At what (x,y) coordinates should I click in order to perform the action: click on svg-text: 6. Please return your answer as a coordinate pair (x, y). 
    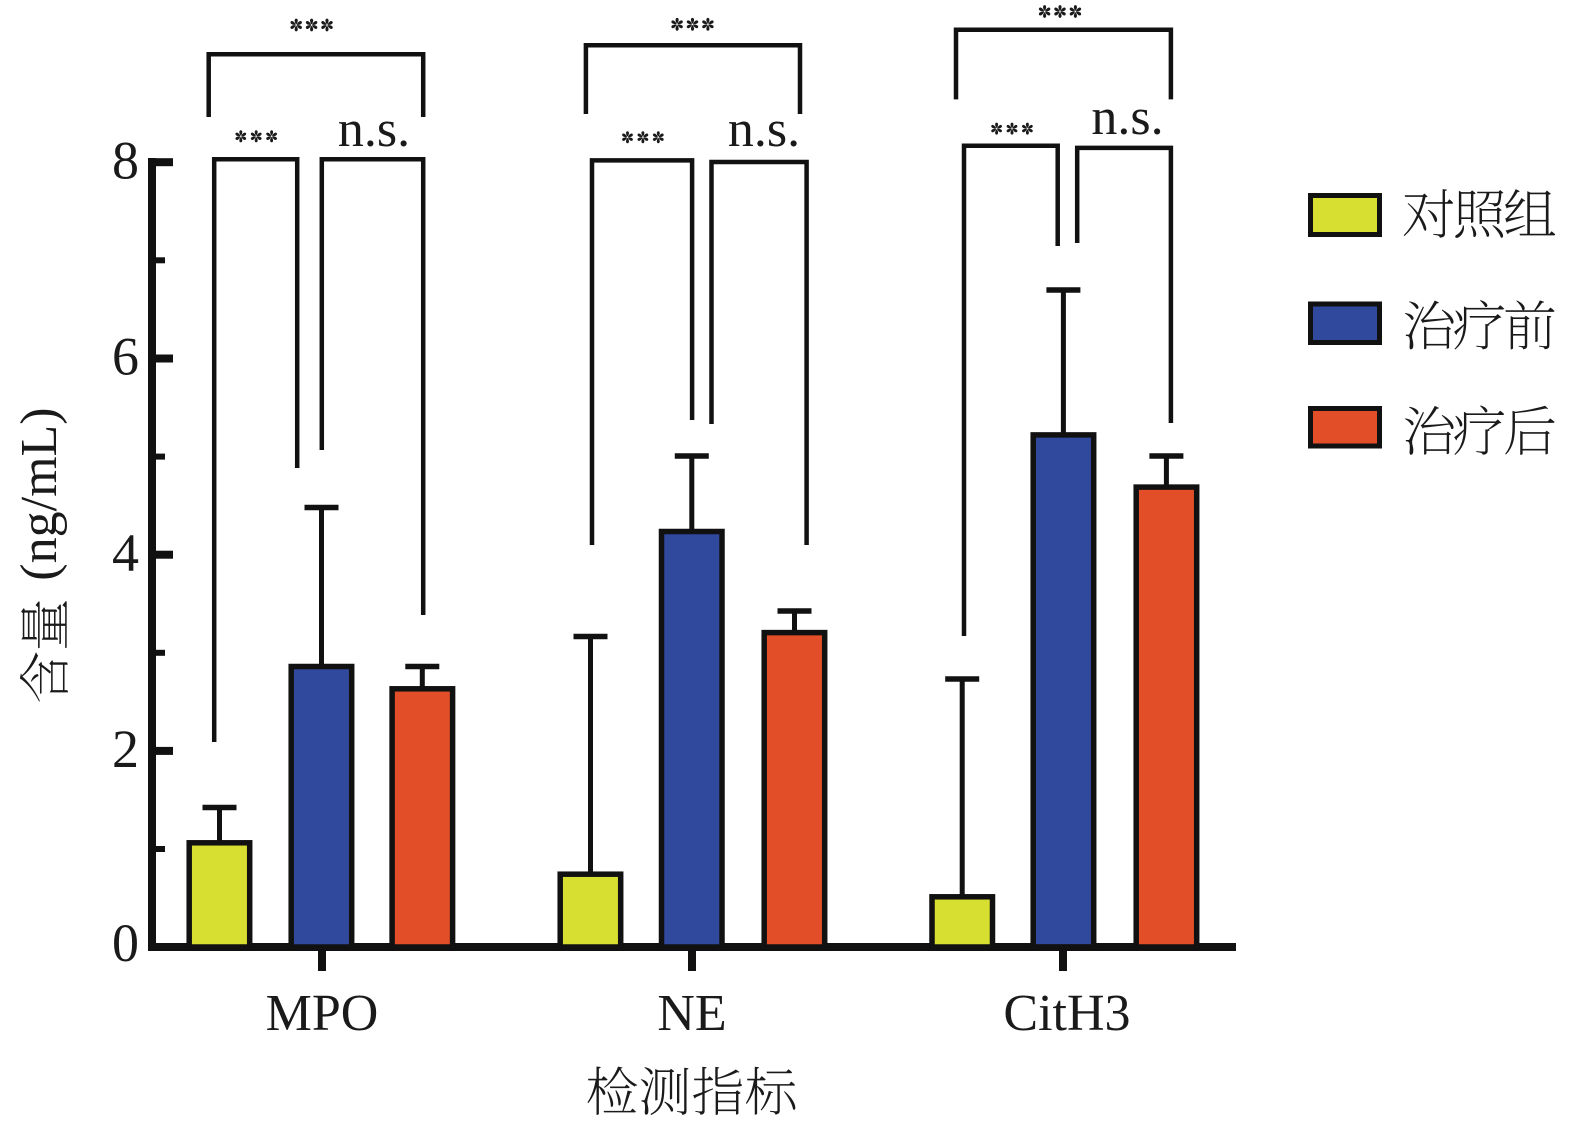
    Looking at the image, I should click on (125, 357).